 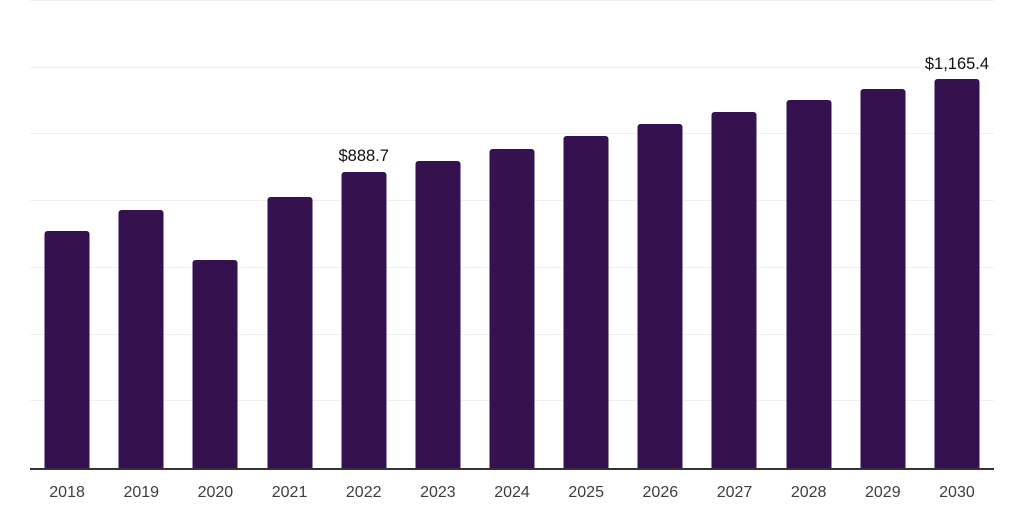 I want to click on x-axis-label-2028: 2028, so click(x=808, y=492).